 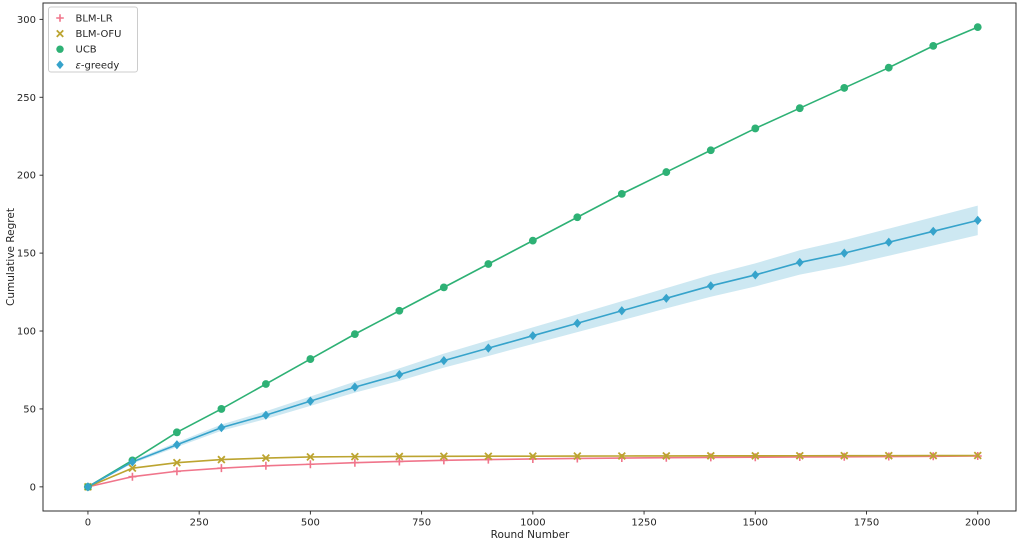 I want to click on BLM-LR-legend-label: BLM-LR, so click(x=94, y=19).